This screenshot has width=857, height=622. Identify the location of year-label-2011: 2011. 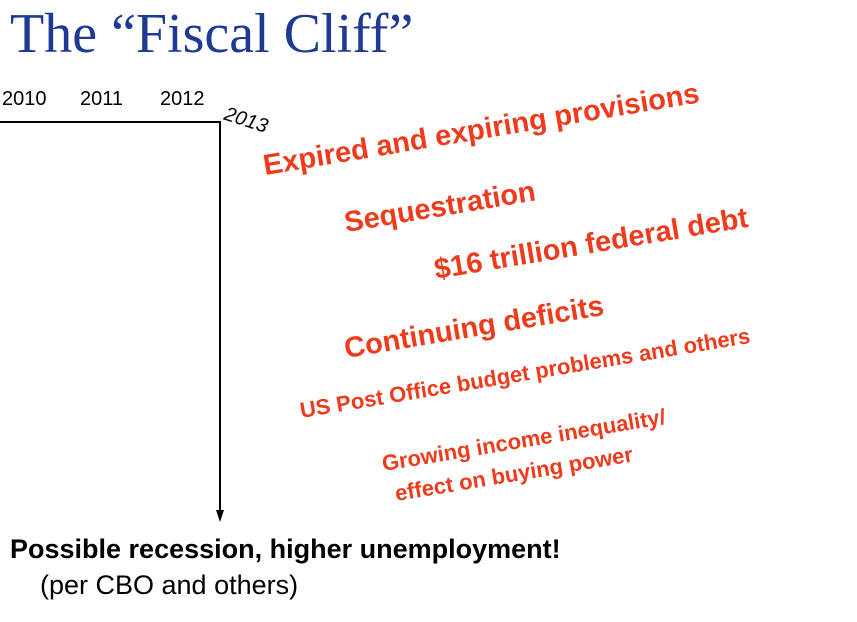
(102, 99).